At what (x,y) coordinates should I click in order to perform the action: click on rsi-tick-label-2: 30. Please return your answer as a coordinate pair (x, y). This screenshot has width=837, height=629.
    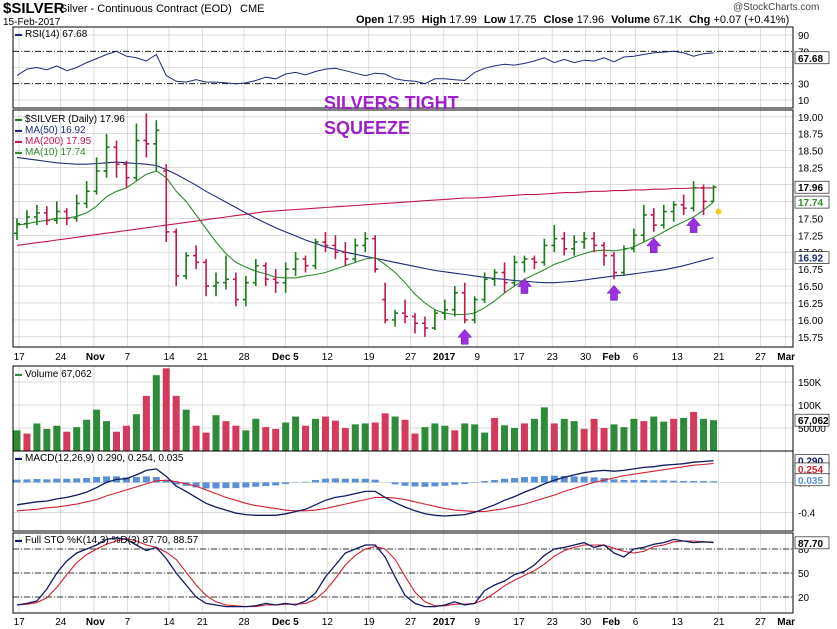
    Looking at the image, I should click on (804, 85).